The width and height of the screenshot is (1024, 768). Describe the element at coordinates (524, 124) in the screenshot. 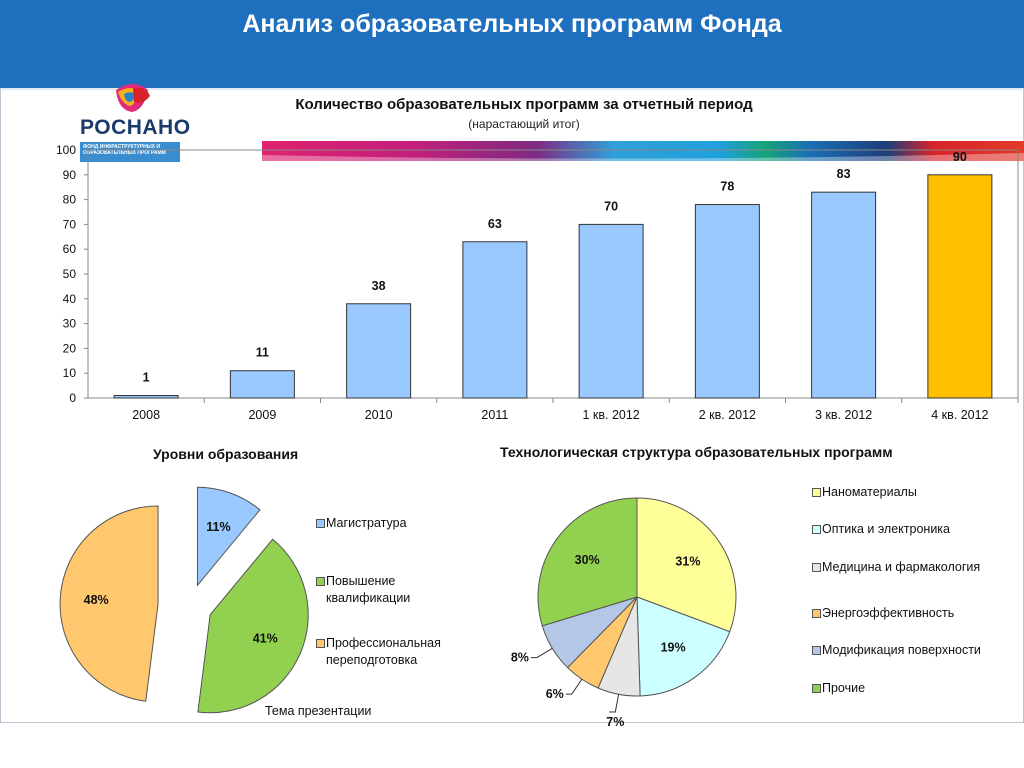

I see `bar-chart-subtitle: (нарастающий итог)` at that location.